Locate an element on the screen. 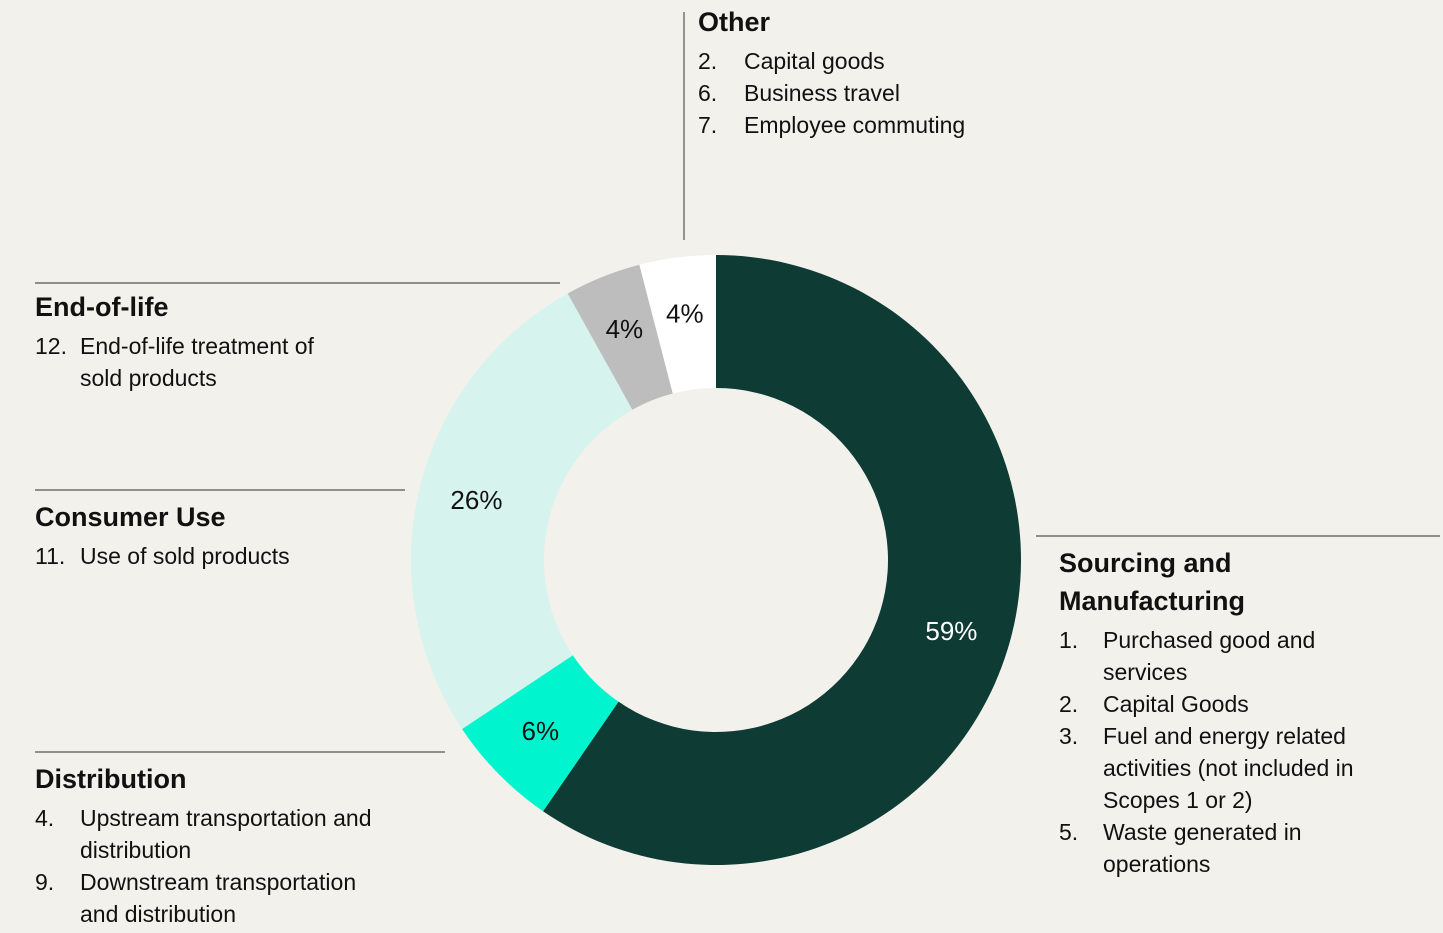 This screenshot has height=933, width=1443. annotation-title: Sourcing and Manufacturing is located at coordinates (1152, 582).